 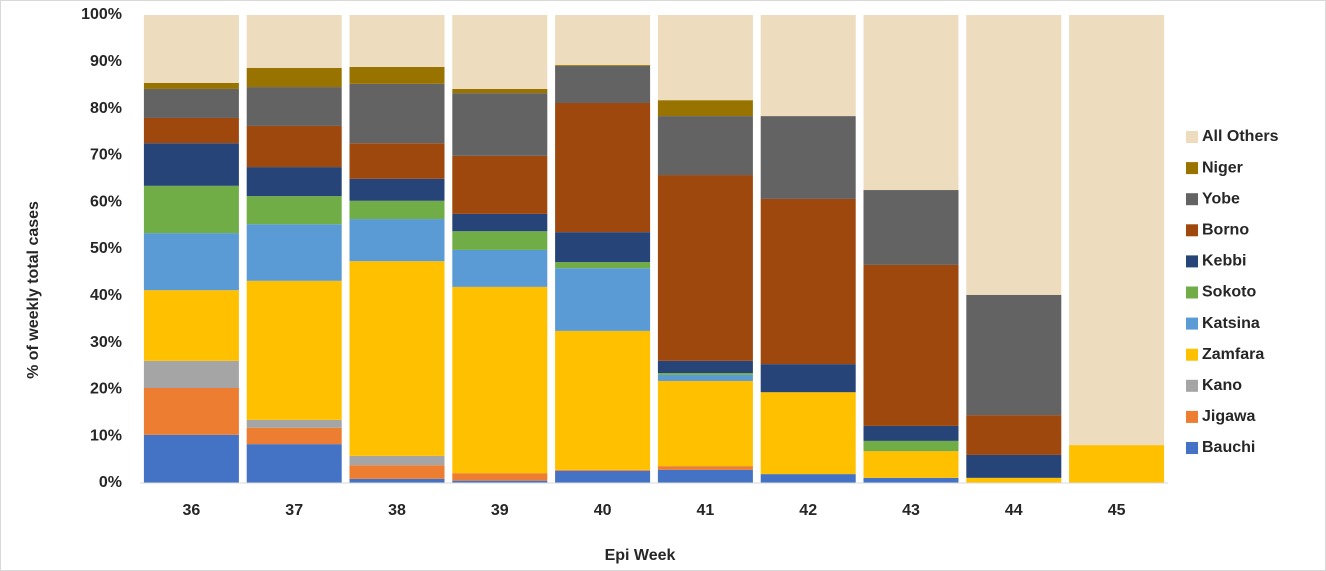 What do you see at coordinates (110, 482) in the screenshot?
I see `y-tick-label: 0%` at bounding box center [110, 482].